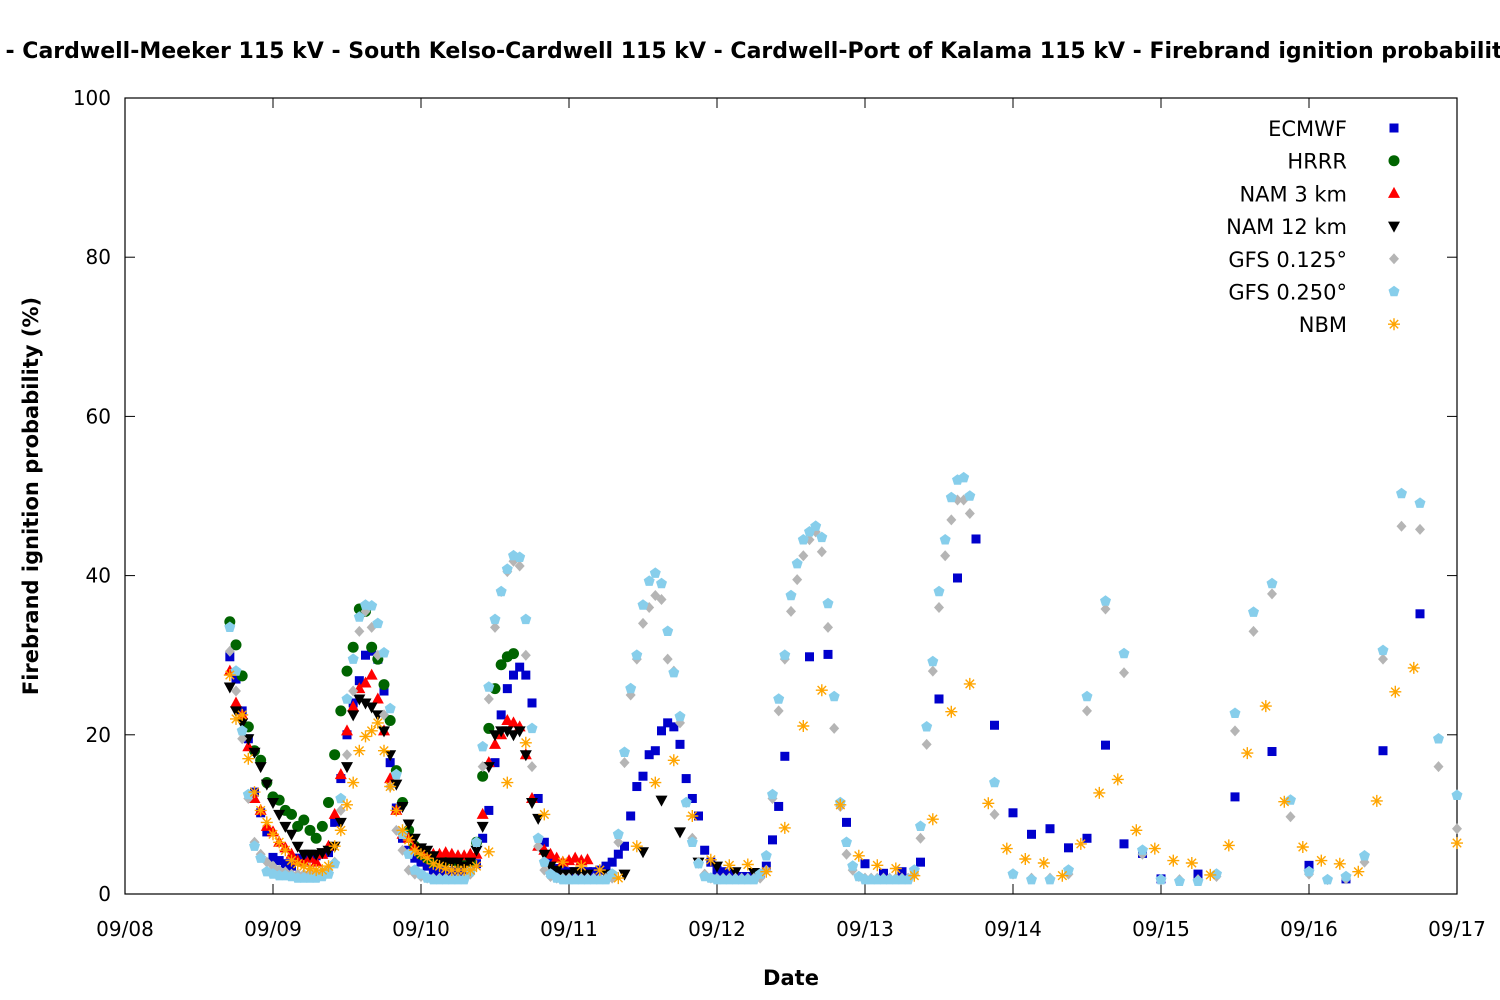 The height and width of the screenshot is (1000, 1500). Describe the element at coordinates (92, 98) in the screenshot. I see `y-tick-label: 100` at that location.